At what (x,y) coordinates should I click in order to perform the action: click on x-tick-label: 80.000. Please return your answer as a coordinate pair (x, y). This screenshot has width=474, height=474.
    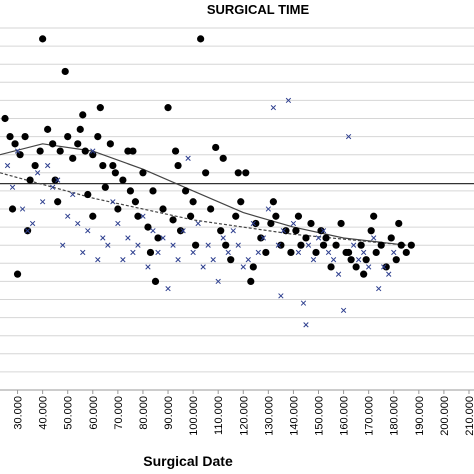
    Looking at the image, I should click on (144, 413).